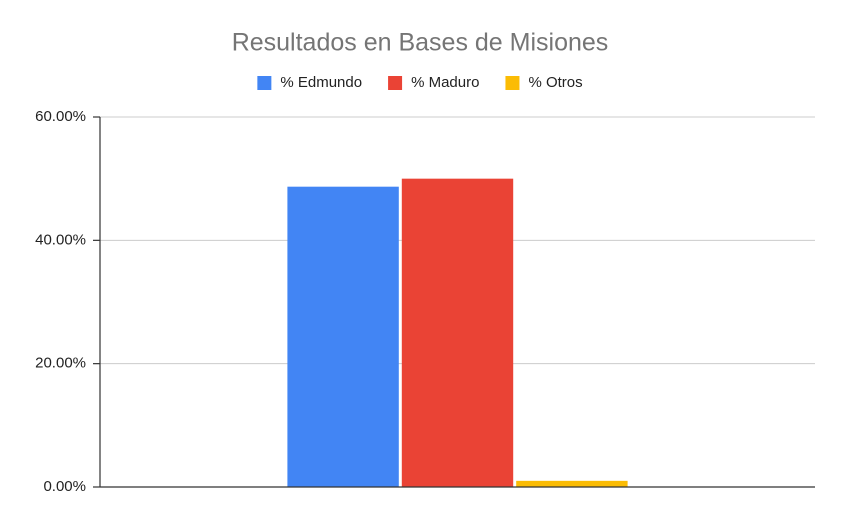 This screenshot has width=848, height=507. Describe the element at coordinates (60, 363) in the screenshot. I see `y-tick-label: 20.00%` at that location.